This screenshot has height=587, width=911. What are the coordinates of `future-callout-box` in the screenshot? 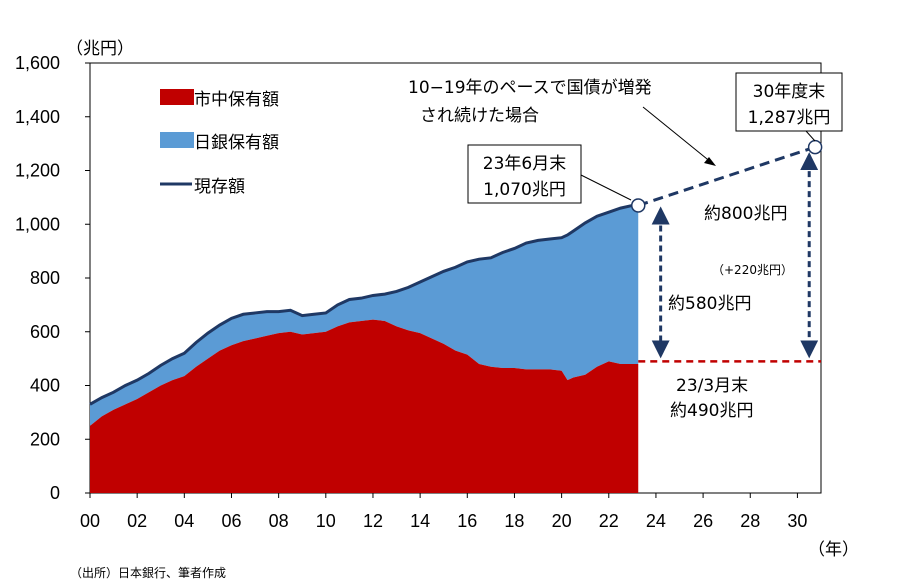 It's located at (789, 102).